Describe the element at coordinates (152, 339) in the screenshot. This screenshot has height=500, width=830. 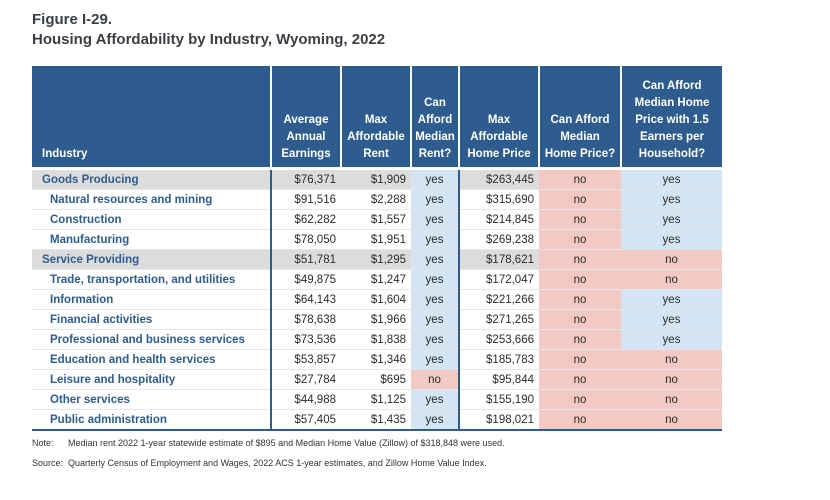
I see `industry-cell: Professional and business services` at that location.